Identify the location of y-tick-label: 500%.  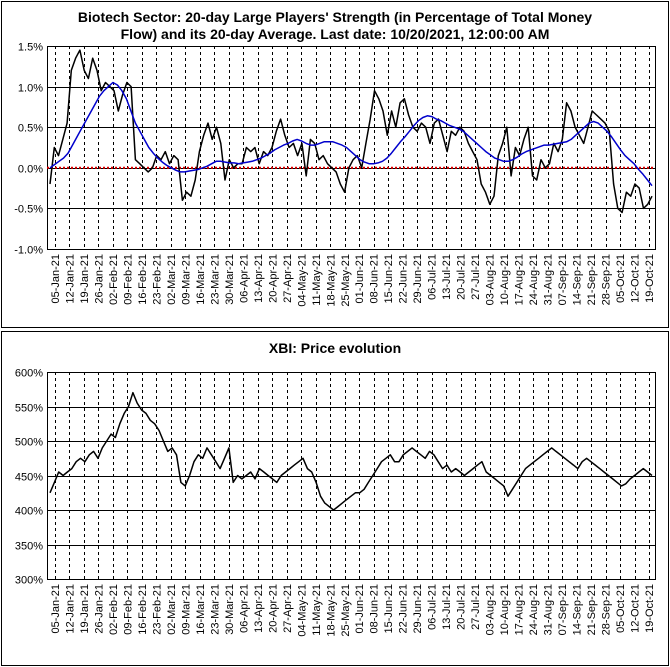
(29, 443).